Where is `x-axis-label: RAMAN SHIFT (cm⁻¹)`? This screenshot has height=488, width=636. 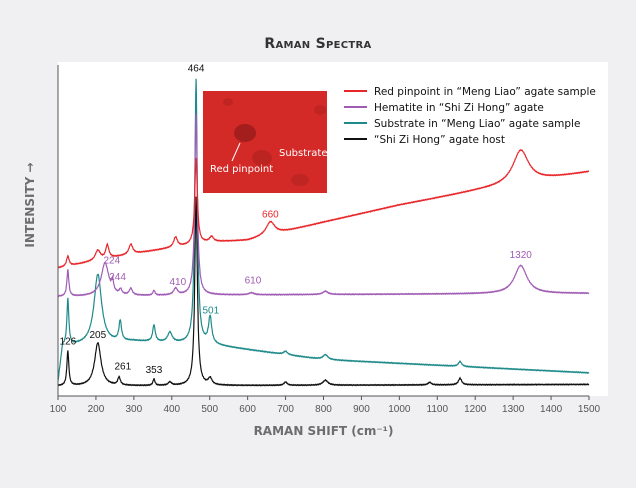
x-axis-label: RAMAN SHIFT (cm⁻¹) is located at coordinates (323, 431).